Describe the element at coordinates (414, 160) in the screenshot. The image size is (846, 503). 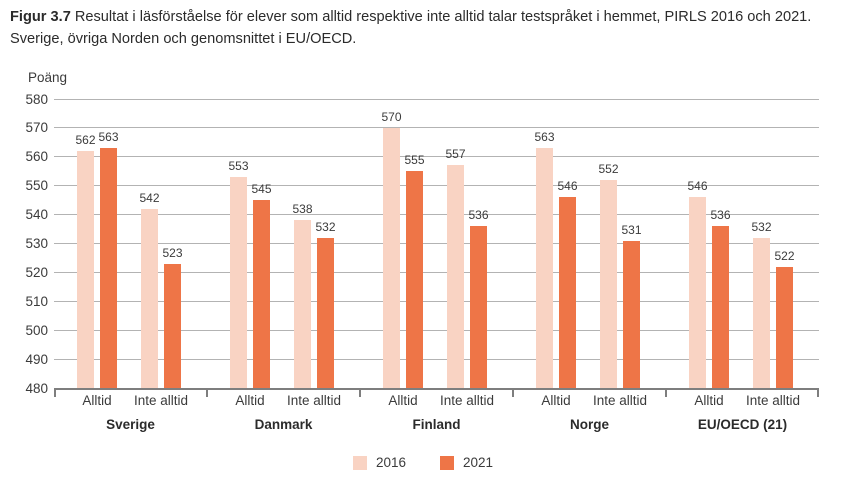
I see `bar-value-label: 555` at that location.